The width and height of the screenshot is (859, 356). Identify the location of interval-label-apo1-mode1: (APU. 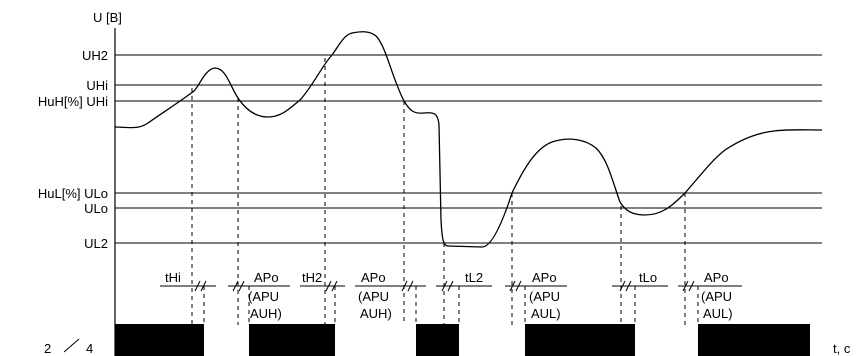
(263, 296).